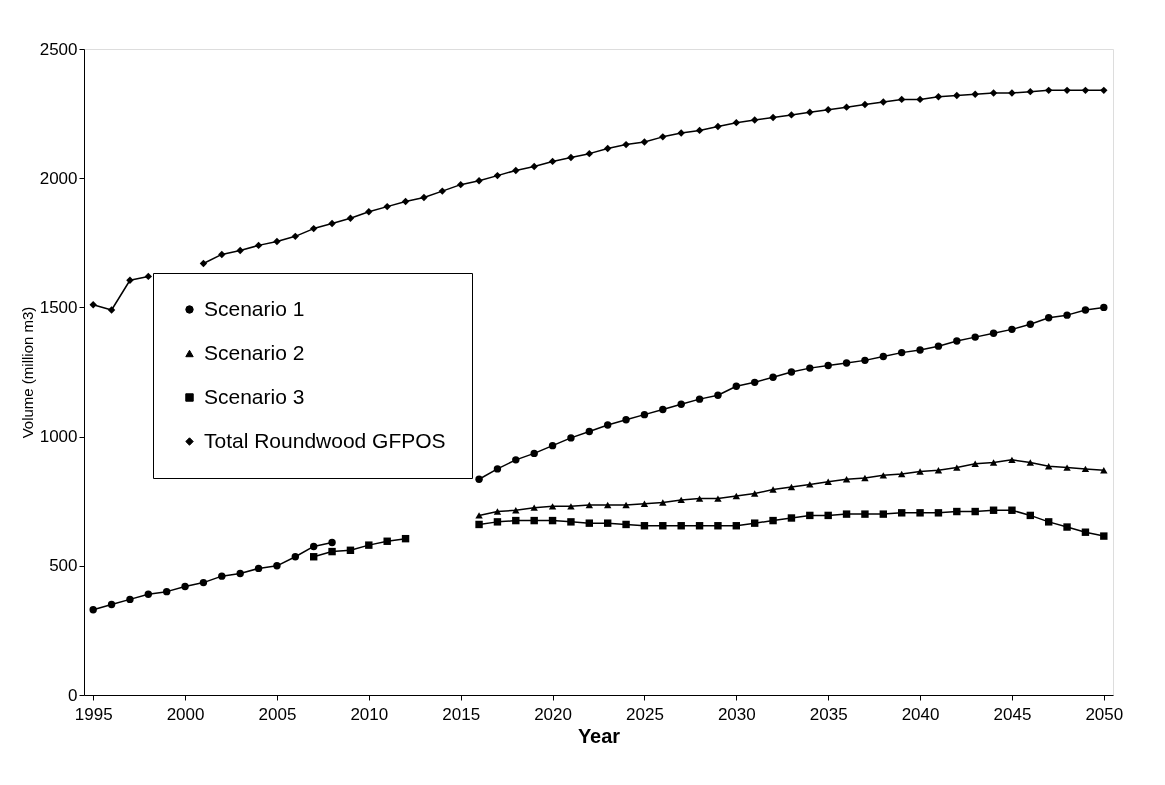 The image size is (1165, 785). What do you see at coordinates (920, 714) in the screenshot?
I see `x-tick-label: 2040` at bounding box center [920, 714].